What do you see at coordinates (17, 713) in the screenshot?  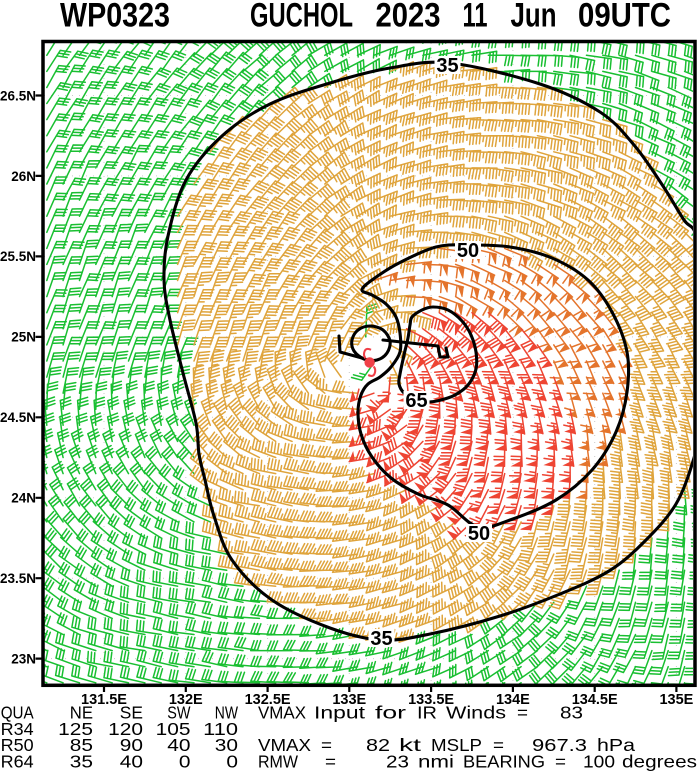 I see `svg-text: QUA` at bounding box center [17, 713].